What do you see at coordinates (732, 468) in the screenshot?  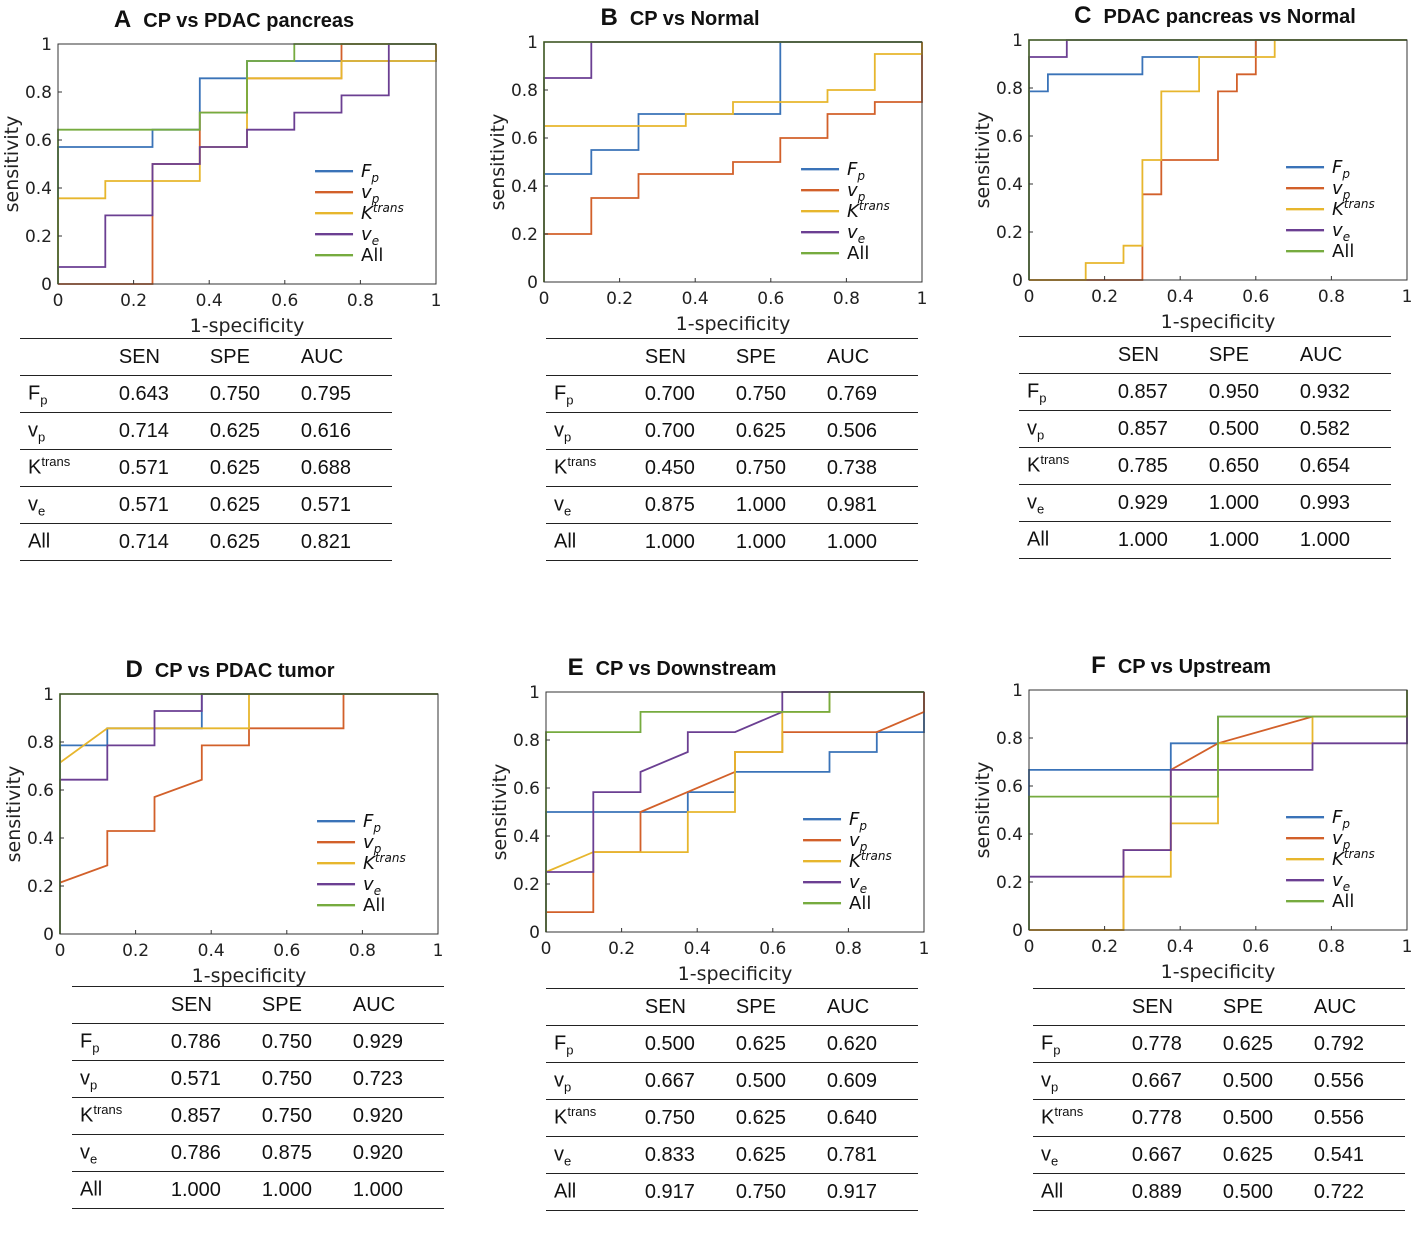 I see `table-row: Ktrans 0.450 0.750 0.738` at bounding box center [732, 468].